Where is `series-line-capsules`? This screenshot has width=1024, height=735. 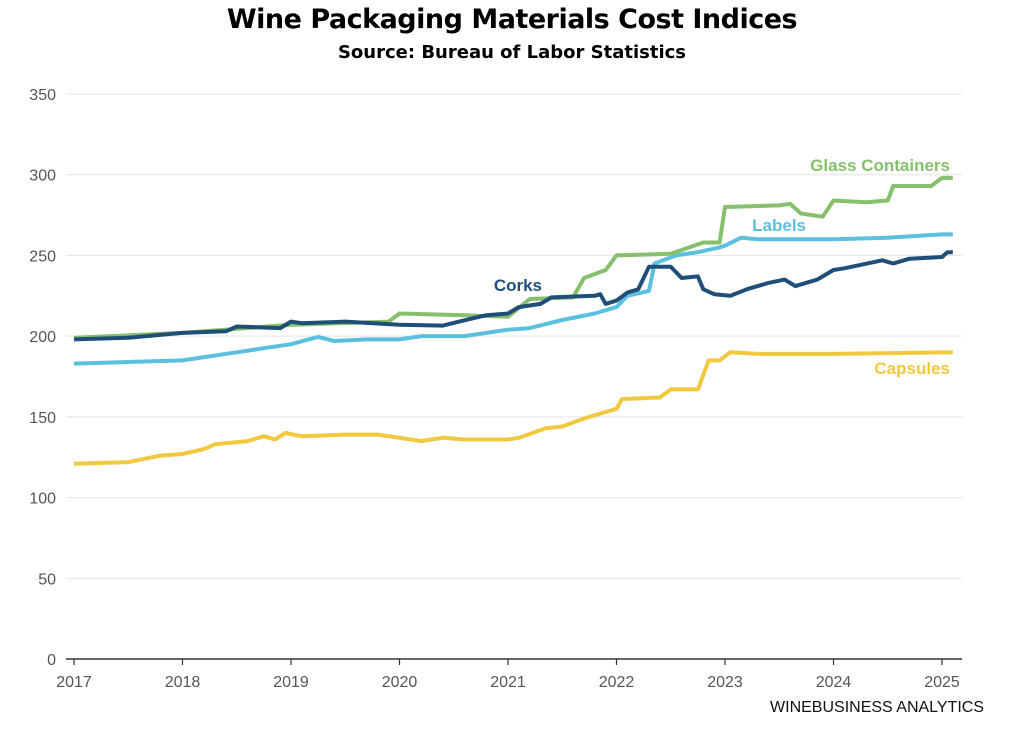 series-line-capsules is located at coordinates (513, 408).